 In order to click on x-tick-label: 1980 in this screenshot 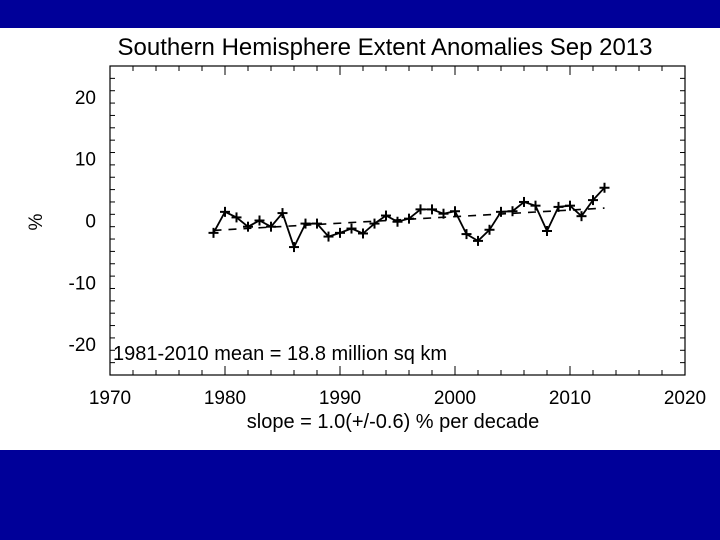, I will do `click(225, 398)`.